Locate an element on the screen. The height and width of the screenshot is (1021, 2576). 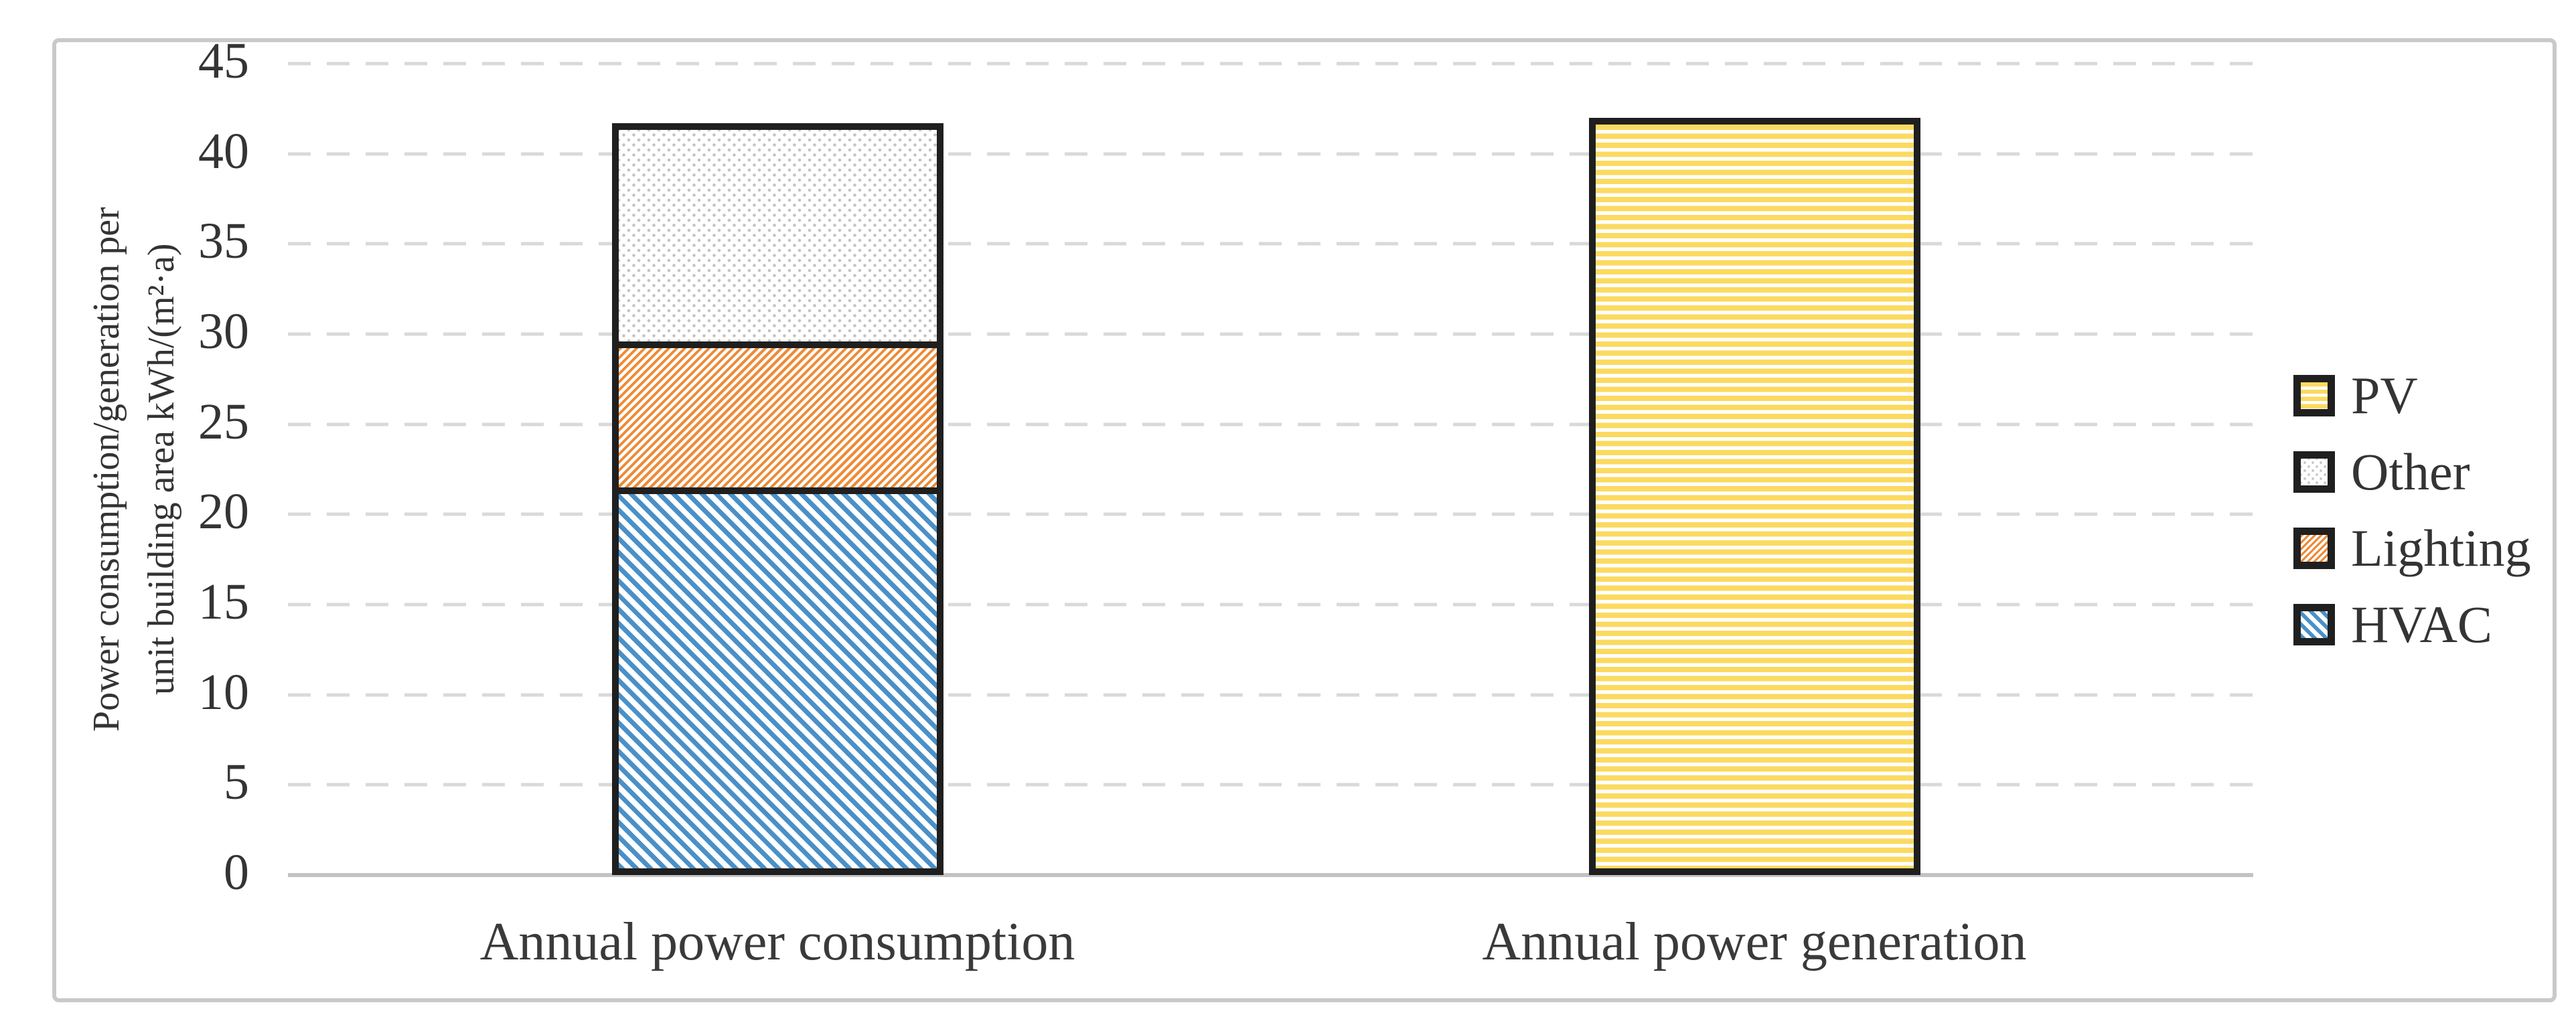
x-axis-line is located at coordinates (1270, 875).